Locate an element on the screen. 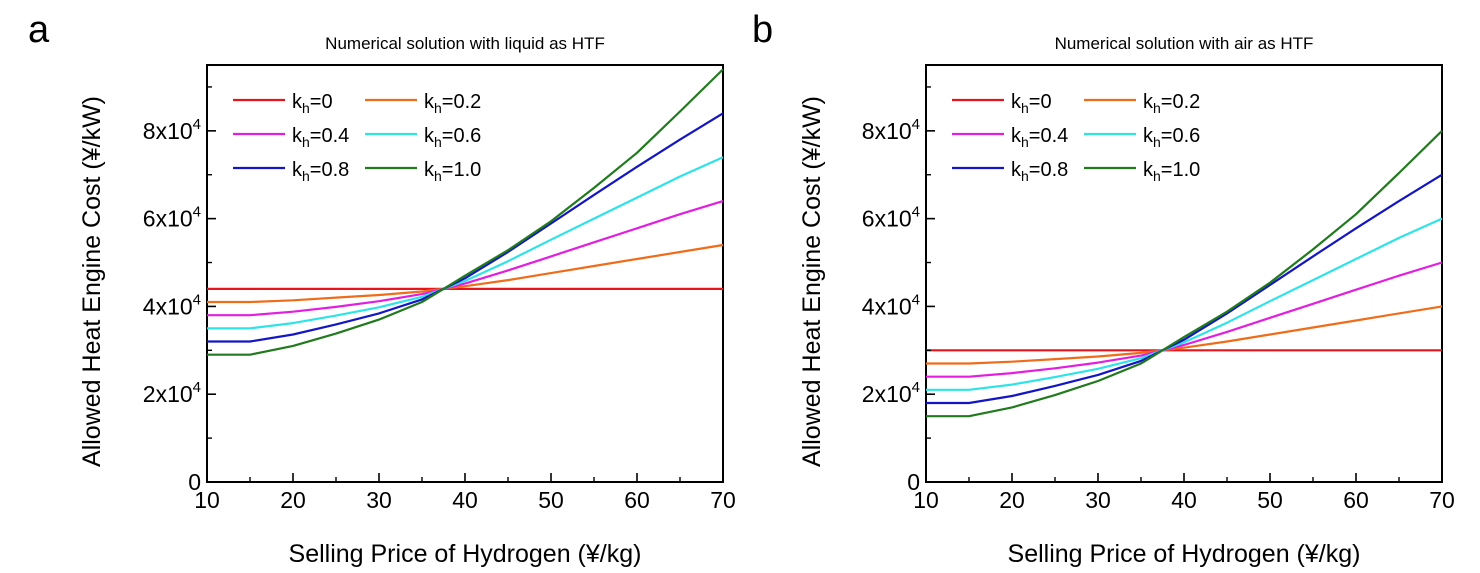  panel-label: a is located at coordinates (39, 30).